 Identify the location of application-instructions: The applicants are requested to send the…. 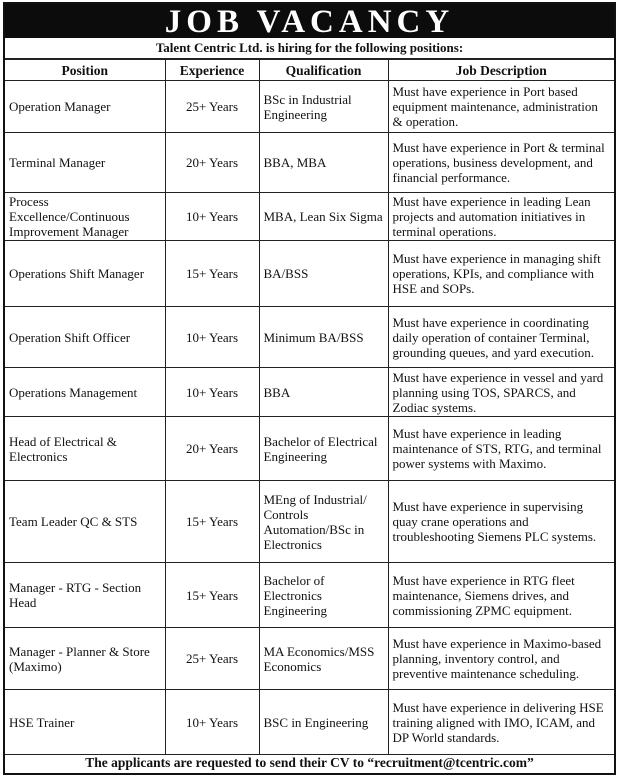
(309, 762).